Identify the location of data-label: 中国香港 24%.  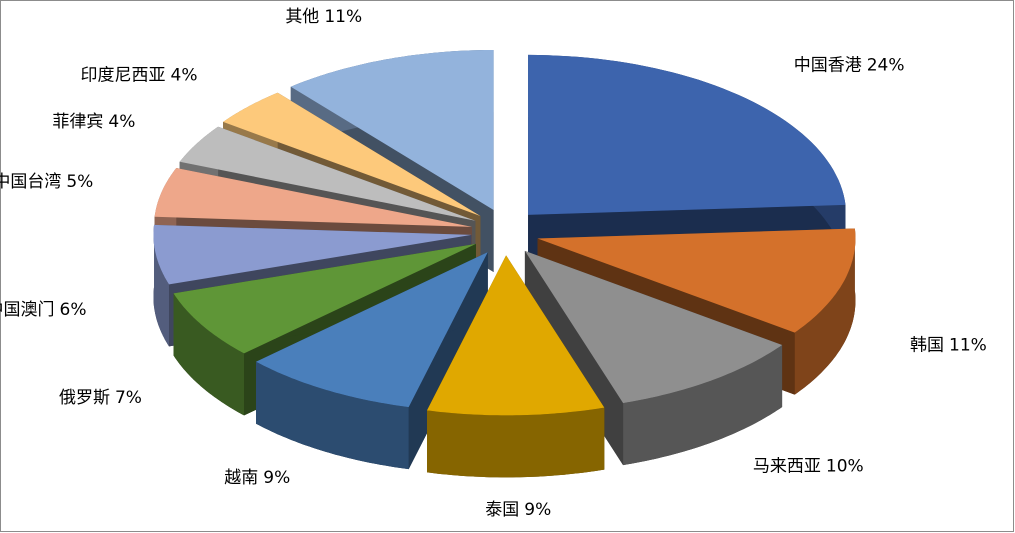
(849, 66).